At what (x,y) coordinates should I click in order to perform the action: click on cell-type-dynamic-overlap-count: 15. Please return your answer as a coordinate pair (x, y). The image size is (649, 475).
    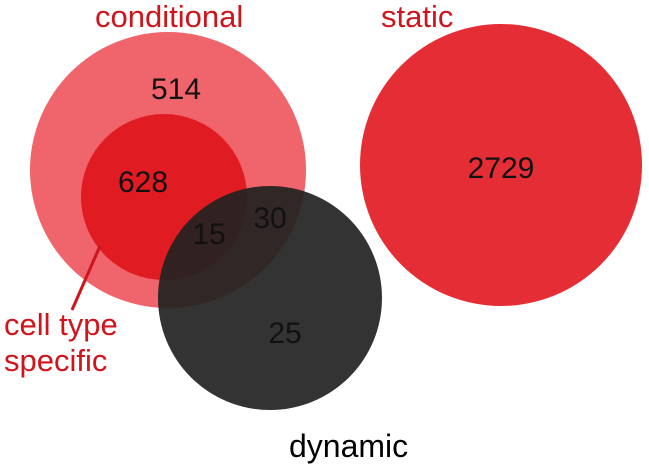
    Looking at the image, I should click on (208, 234).